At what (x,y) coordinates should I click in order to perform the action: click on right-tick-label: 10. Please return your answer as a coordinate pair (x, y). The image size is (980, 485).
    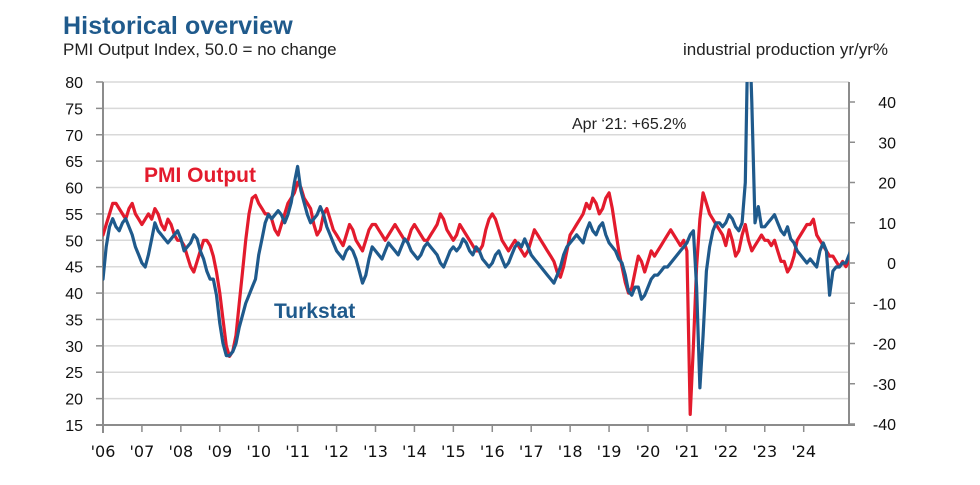
    Looking at the image, I should click on (887, 224).